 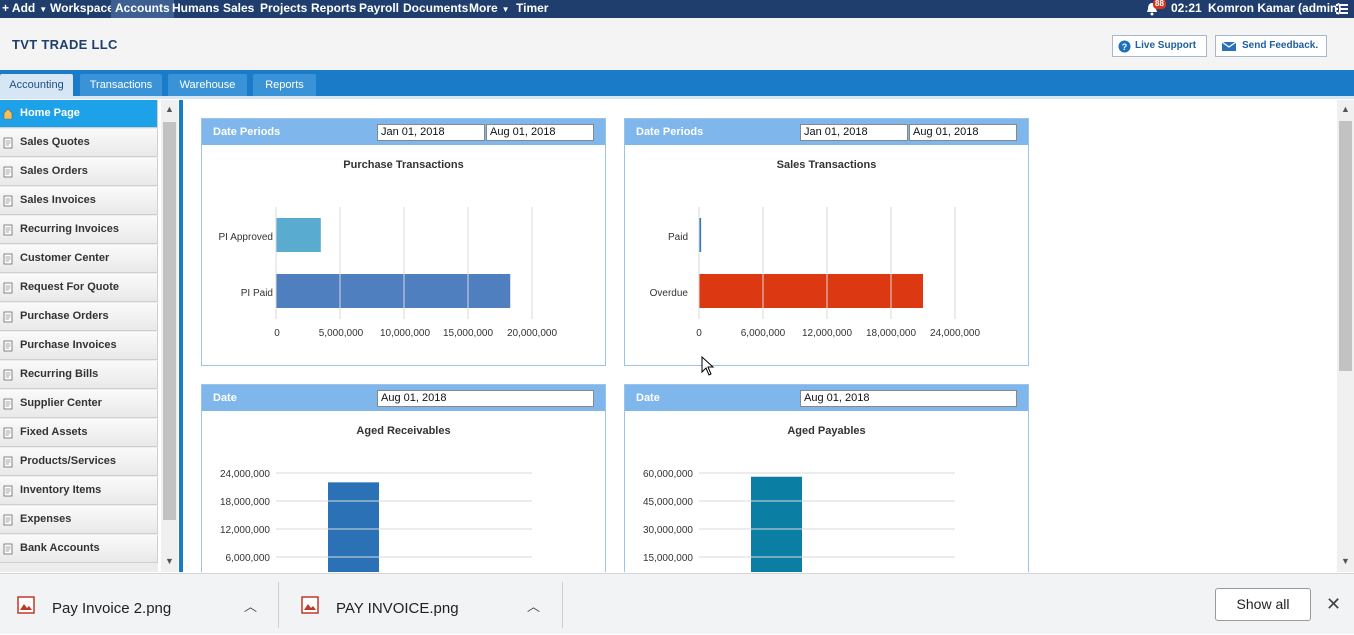 I want to click on sidebar-item-customer-center: Customer Center, so click(x=79, y=259).